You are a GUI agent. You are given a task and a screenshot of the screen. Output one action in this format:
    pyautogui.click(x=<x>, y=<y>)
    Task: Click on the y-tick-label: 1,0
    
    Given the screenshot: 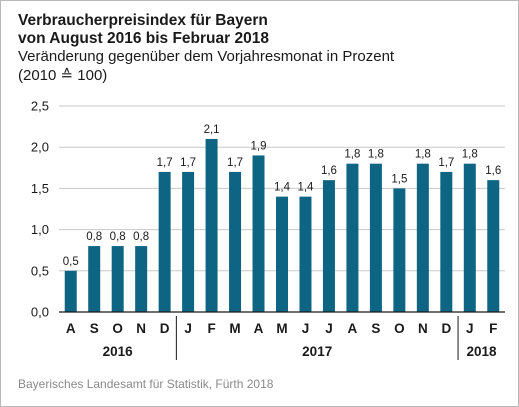 What is the action you would take?
    pyautogui.click(x=40, y=229)
    